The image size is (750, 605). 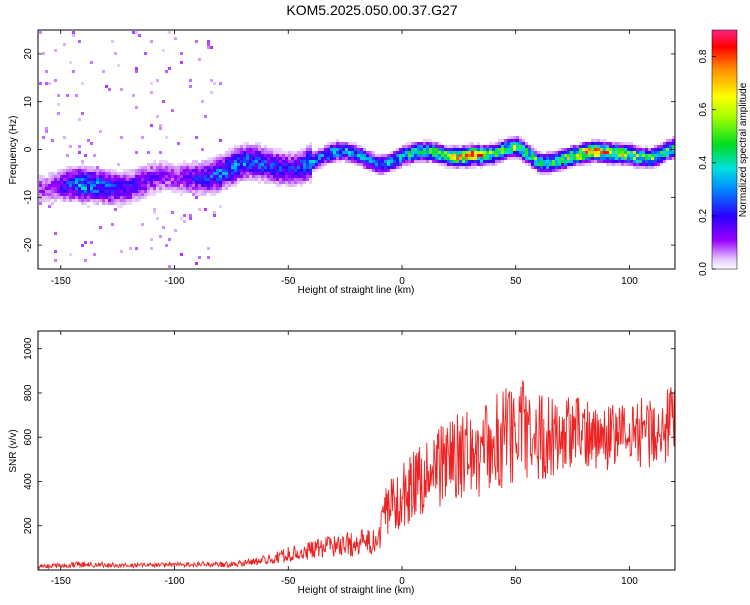 What do you see at coordinates (625, 164) in the screenshot?
I see `heatmap-cell-1996` at bounding box center [625, 164].